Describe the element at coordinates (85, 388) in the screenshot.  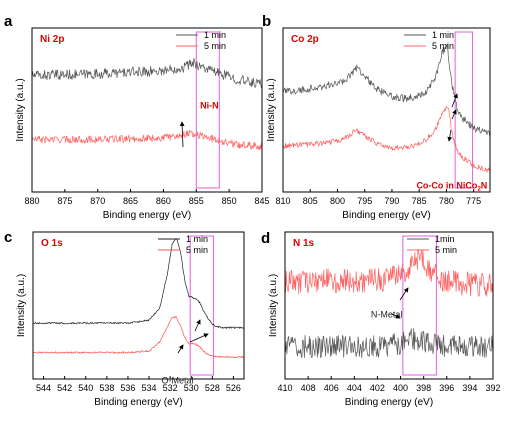
I see `x-tick-label: 540` at that location.